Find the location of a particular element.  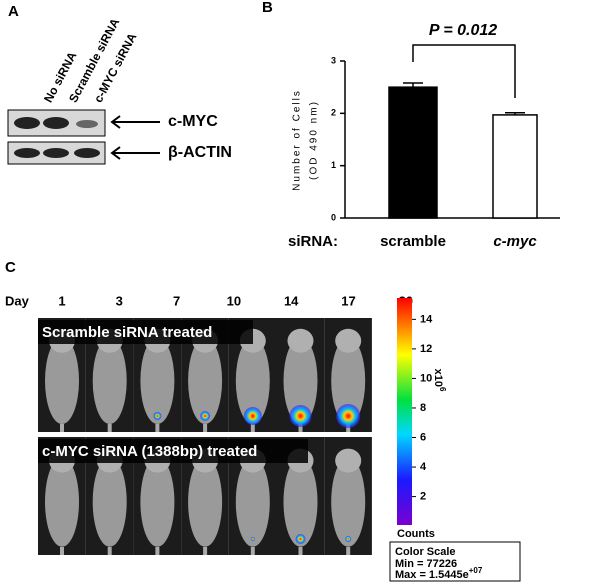

band-label: β-ACTIN is located at coordinates (200, 152).